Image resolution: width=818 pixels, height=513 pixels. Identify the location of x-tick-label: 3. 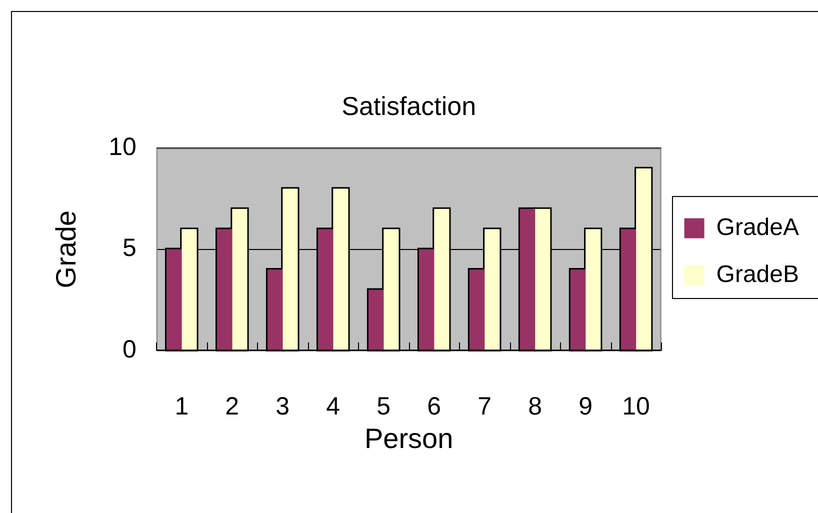
(283, 406).